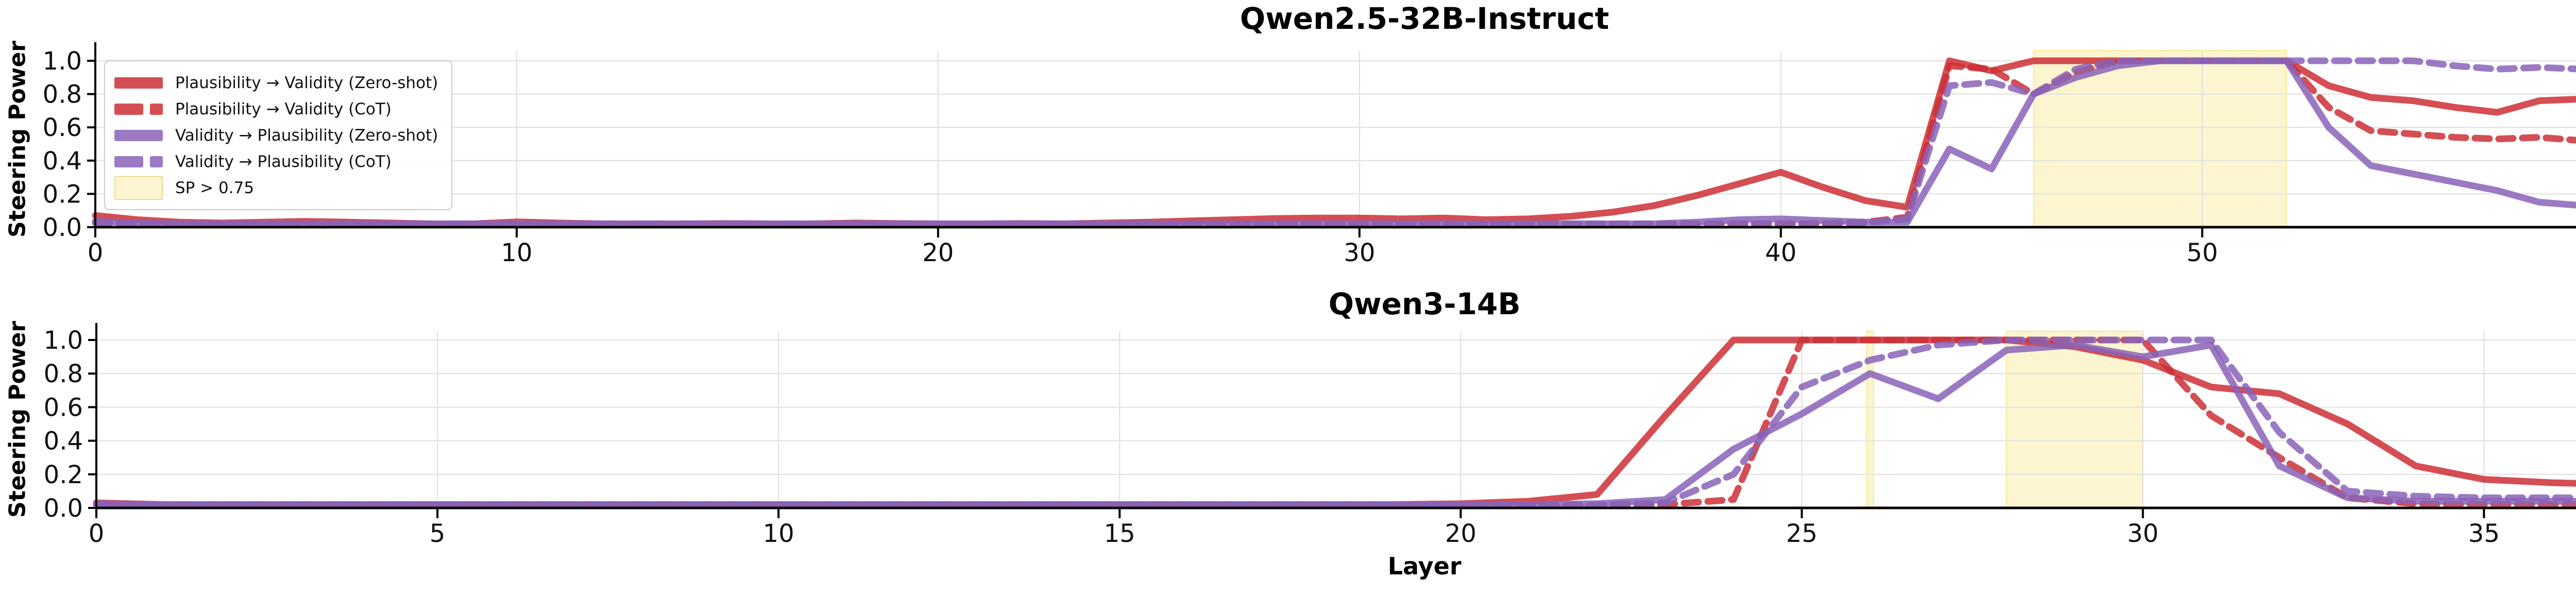 The image size is (2576, 596). Describe the element at coordinates (1802, 533) in the screenshot. I see `x-tick-label: 25` at that location.